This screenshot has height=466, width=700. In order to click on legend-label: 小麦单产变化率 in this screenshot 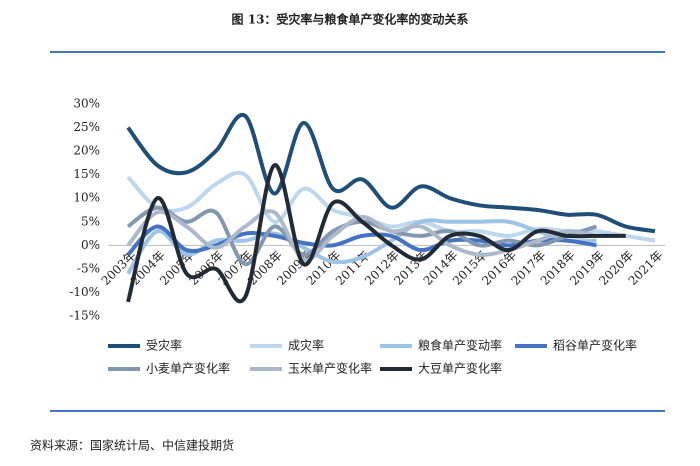, I will do `click(188, 368)`.